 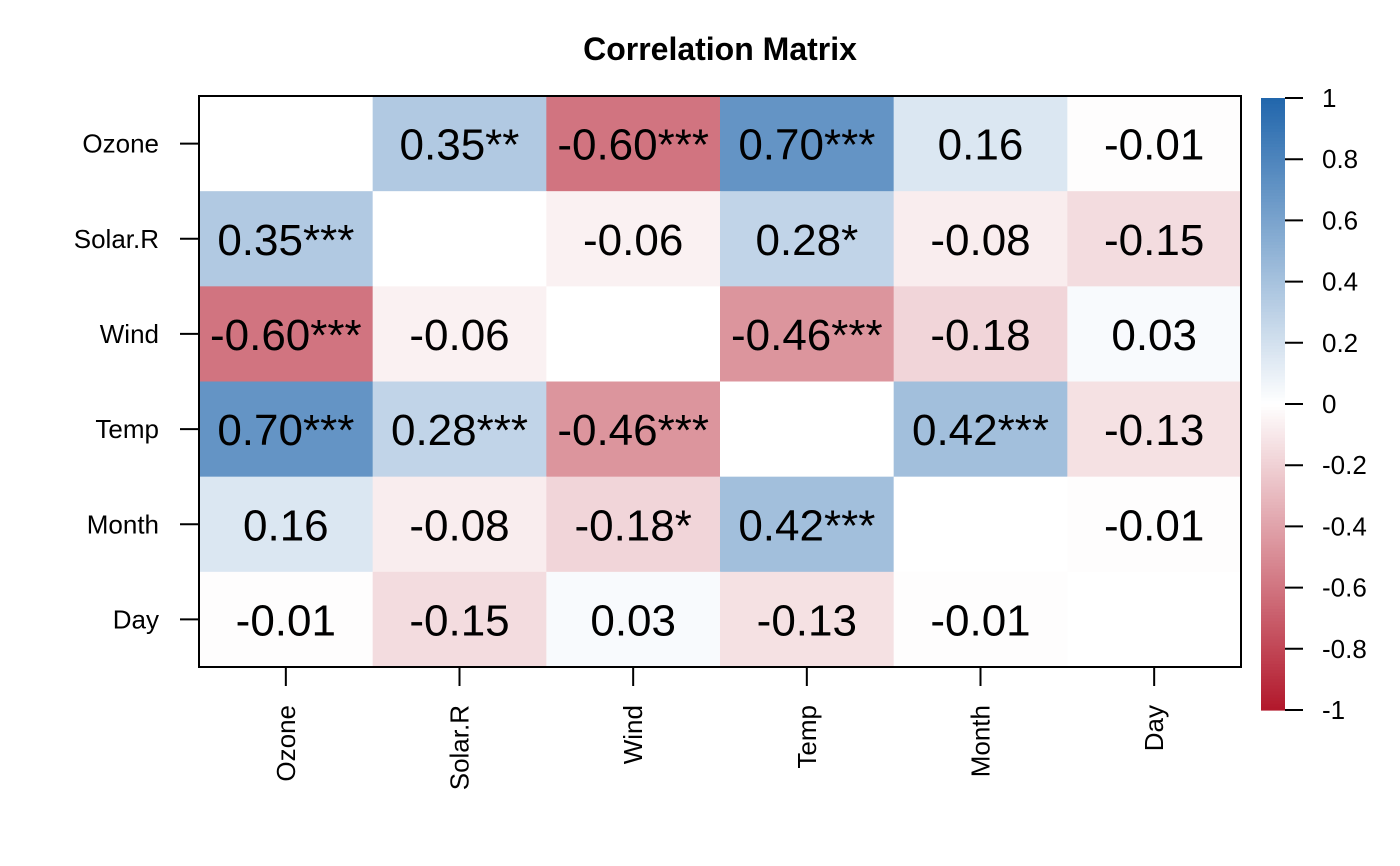 What do you see at coordinates (1340, 220) in the screenshot?
I see `colorbar-tick-label: 0.6` at bounding box center [1340, 220].